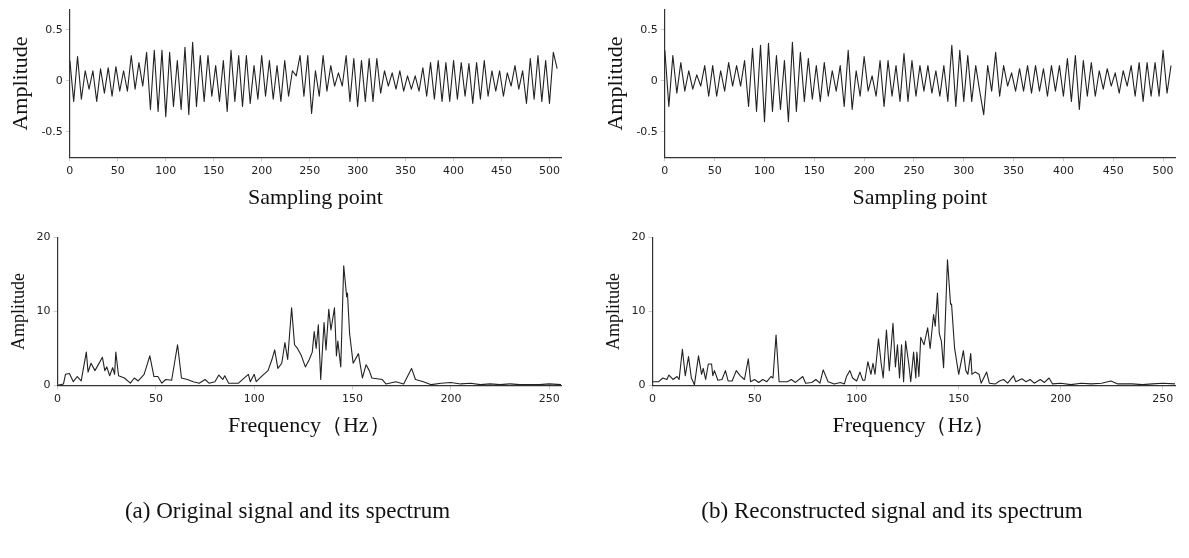  What do you see at coordinates (892, 511) in the screenshot?
I see `text: (b) Reconstructed signal and its spectrum` at bounding box center [892, 511].